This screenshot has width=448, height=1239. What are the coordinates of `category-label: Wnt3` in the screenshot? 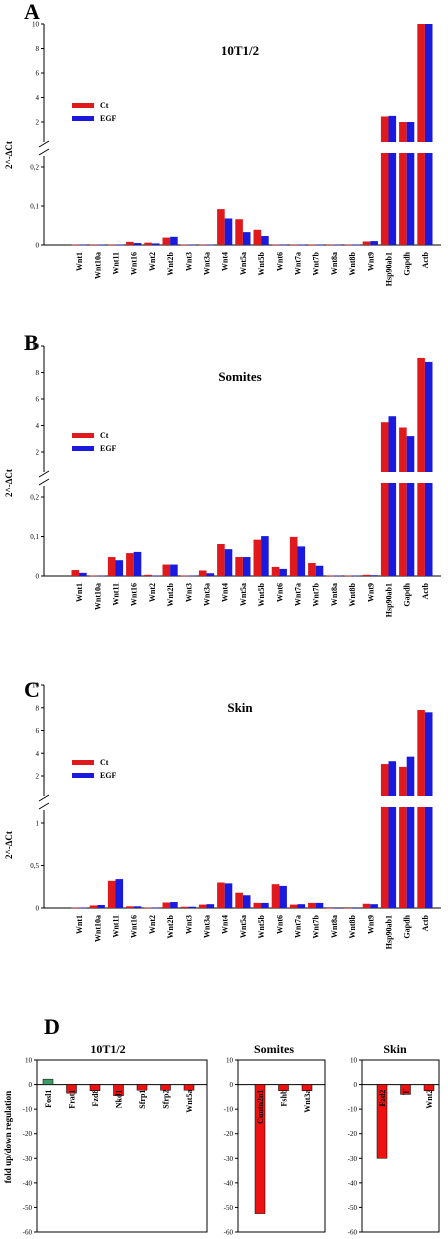 It's located at (188, 924).